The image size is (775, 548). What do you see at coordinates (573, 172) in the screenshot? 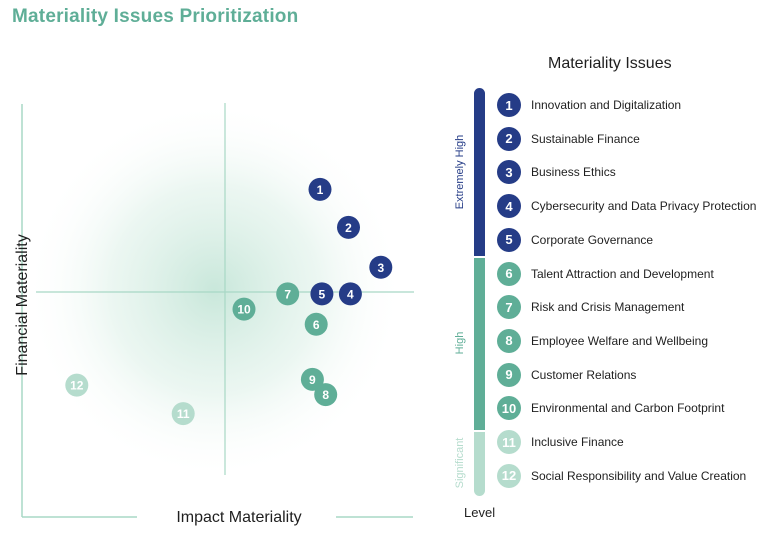
I see `legend-item-label: Business Ethics` at bounding box center [573, 172].